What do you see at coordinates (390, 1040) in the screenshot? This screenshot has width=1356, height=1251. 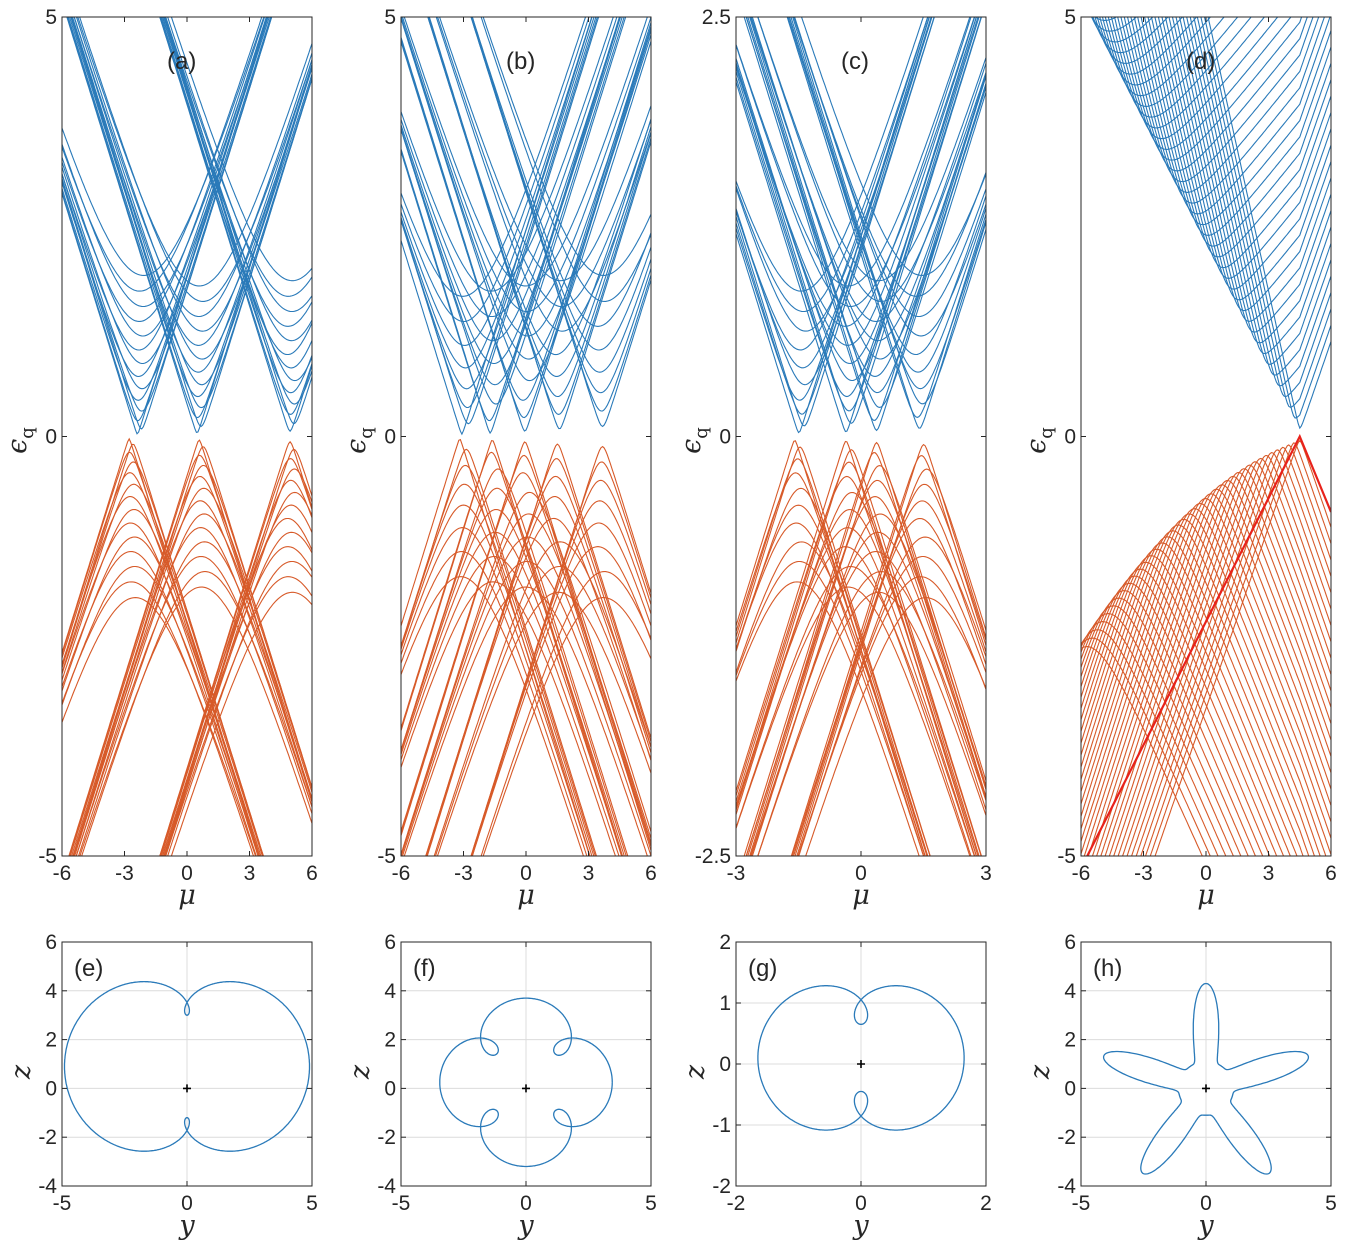 I see `y-tick-label: 2` at bounding box center [390, 1040].